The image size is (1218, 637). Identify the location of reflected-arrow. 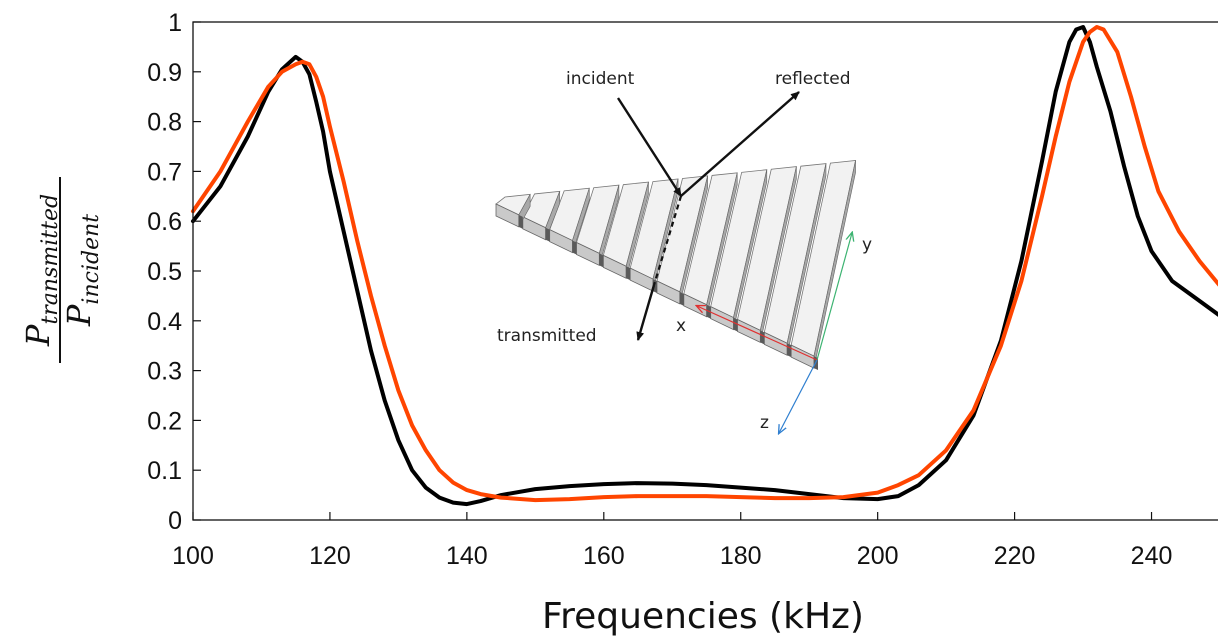
(740, 144).